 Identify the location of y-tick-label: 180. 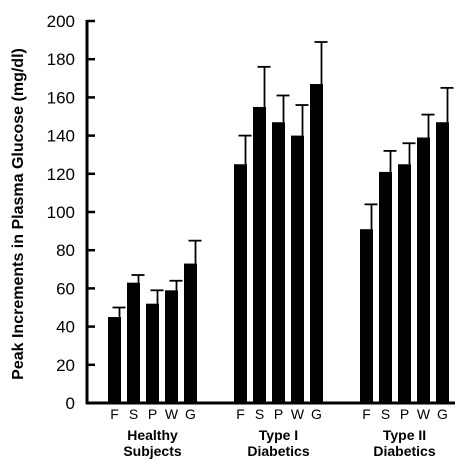
(61, 59).